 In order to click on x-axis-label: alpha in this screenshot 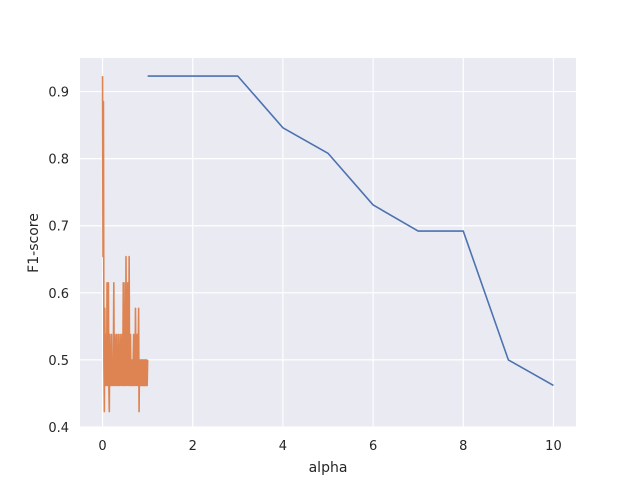, I will do `click(328, 468)`.